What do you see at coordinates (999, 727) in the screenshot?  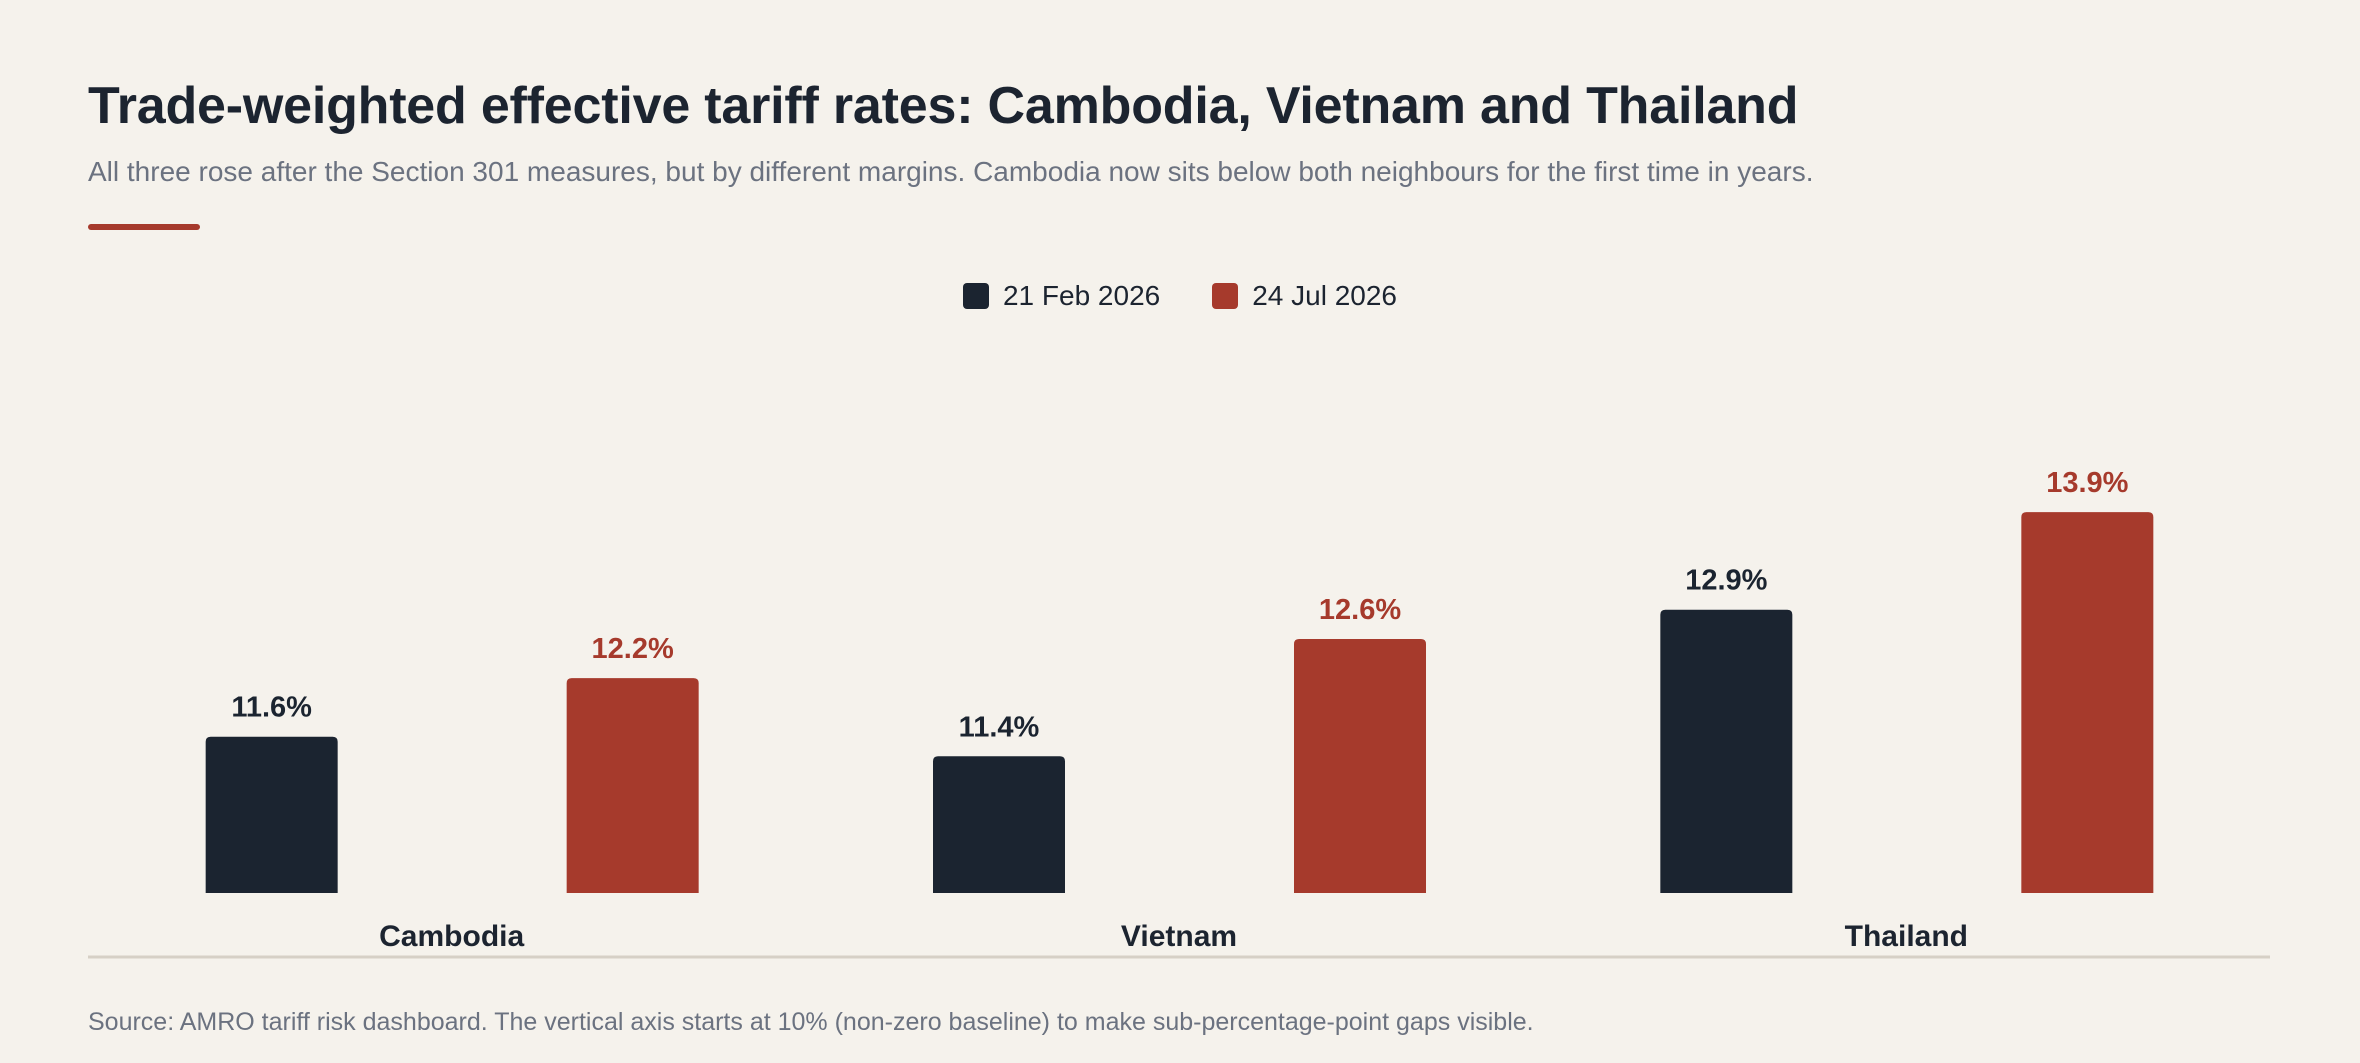 I see `data-label-vietnam-series-0: 11.4%` at bounding box center [999, 727].